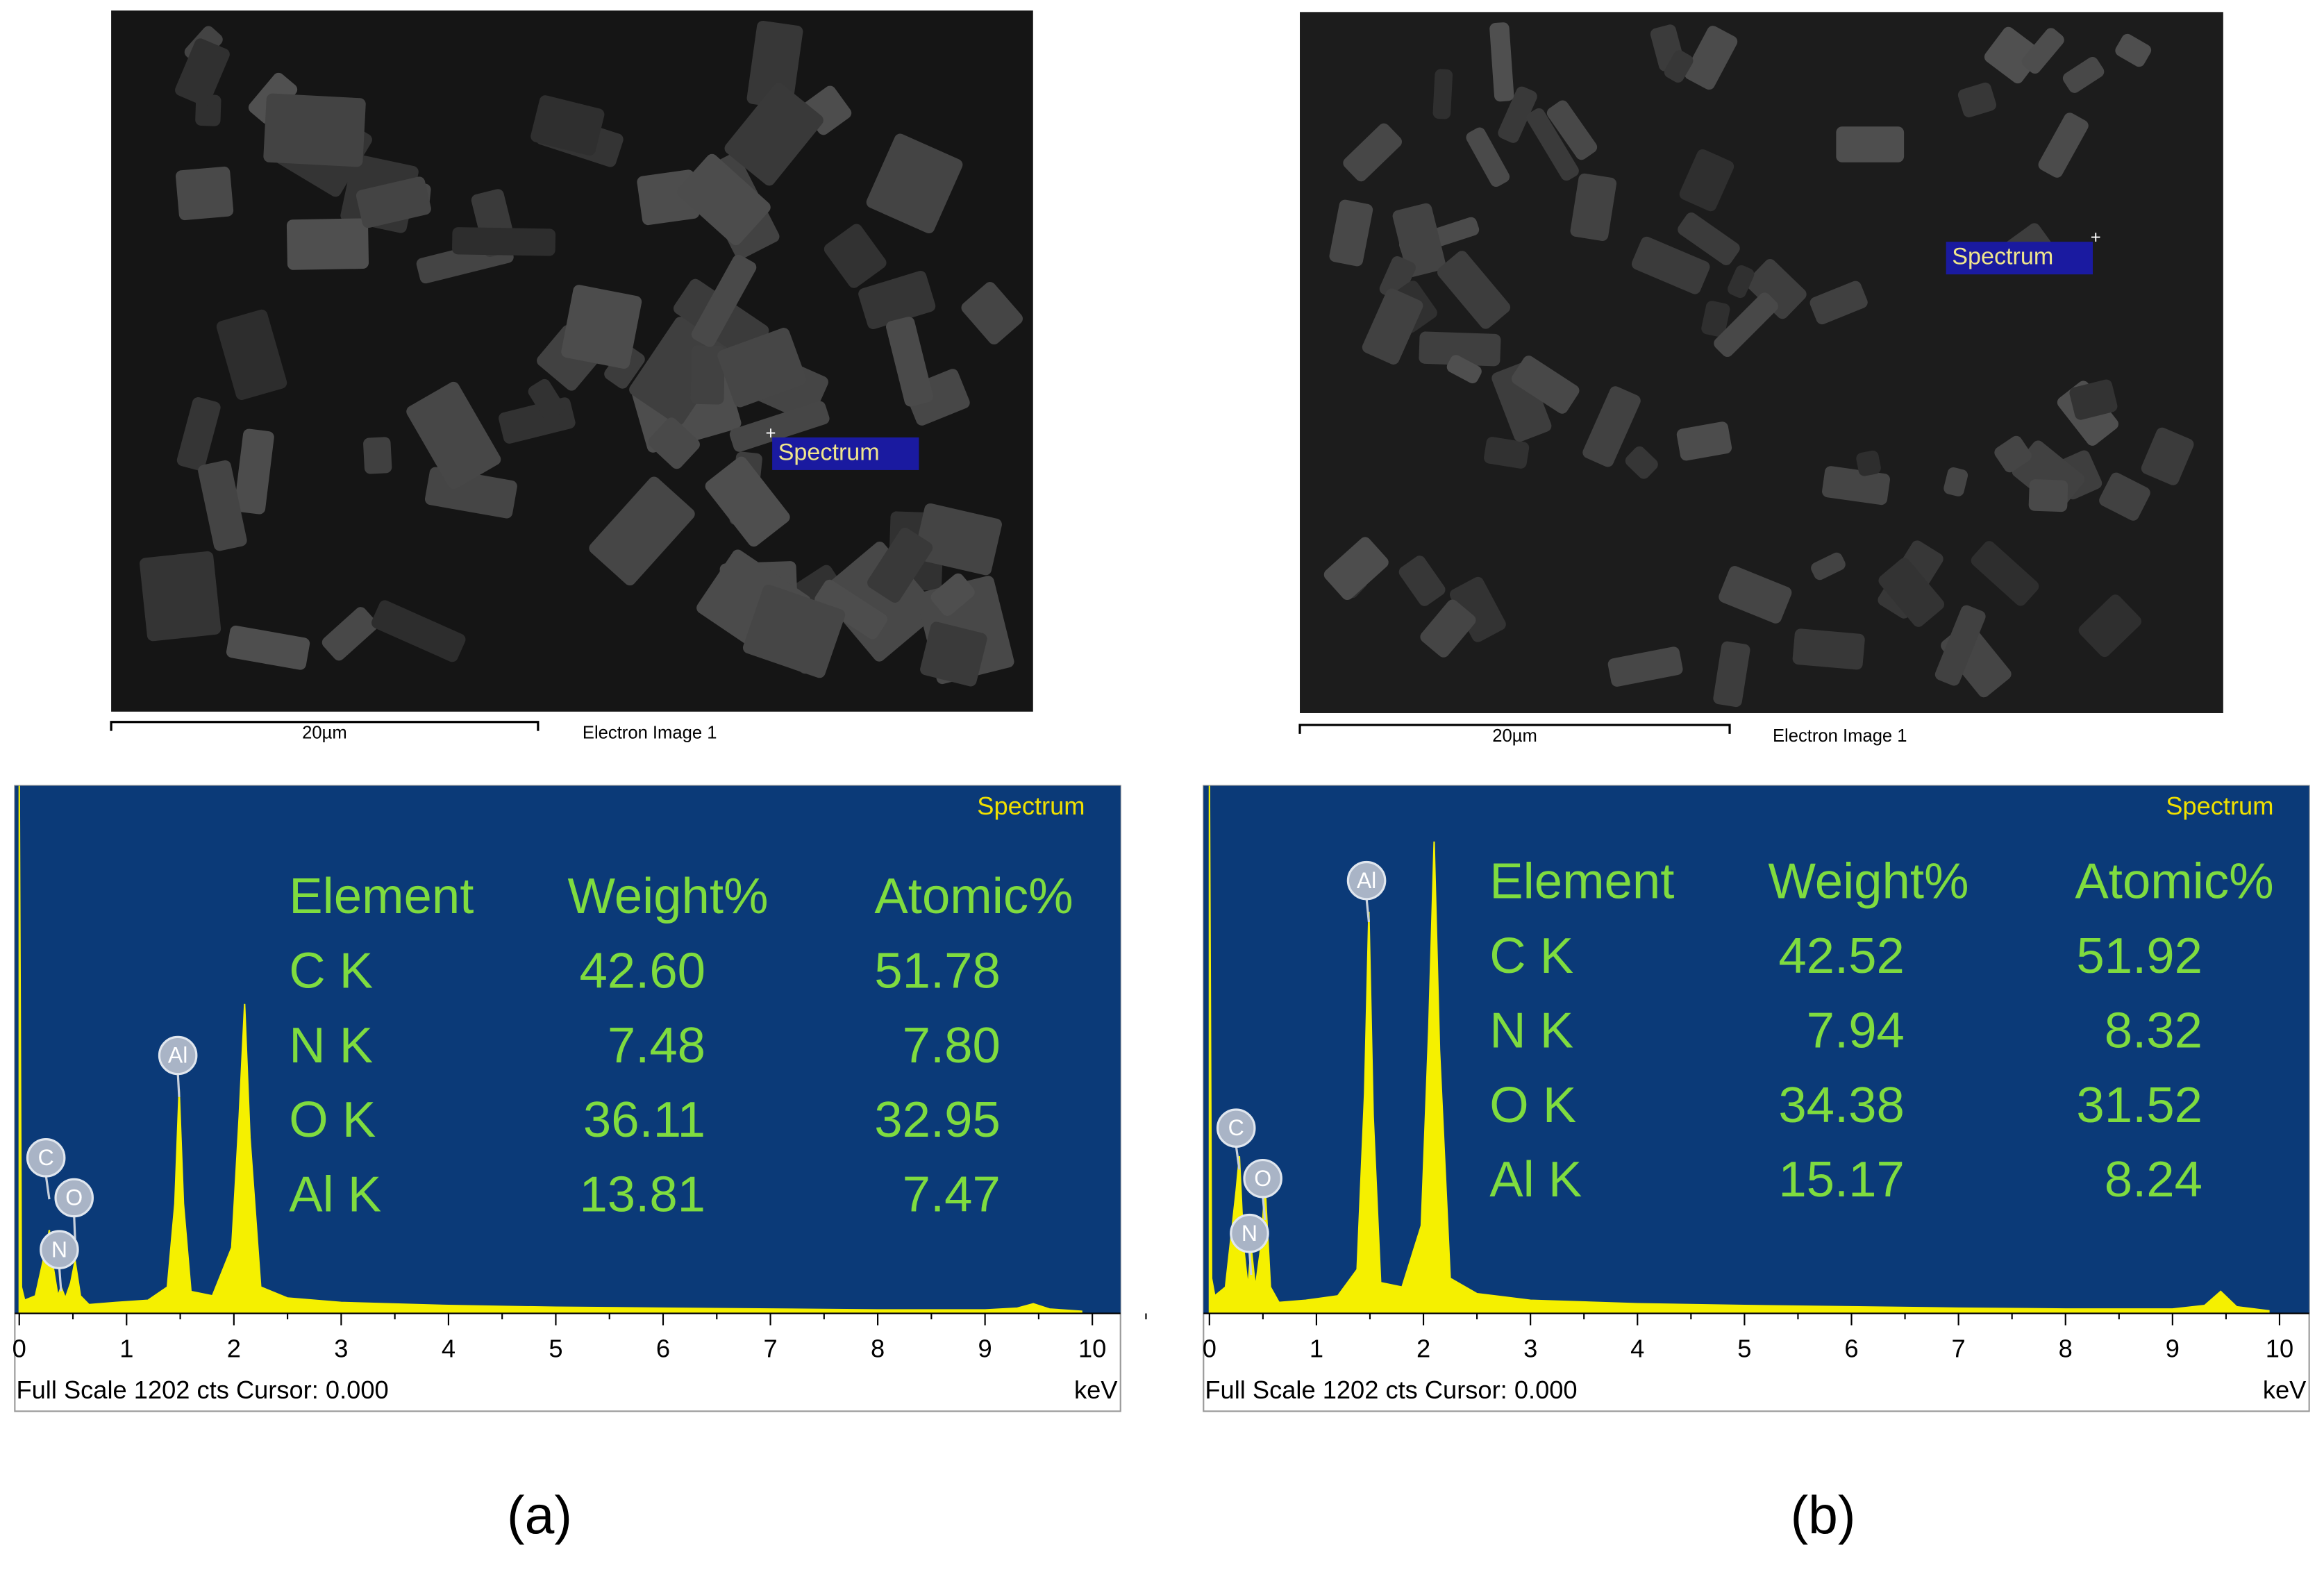 This screenshot has width=2324, height=1570. What do you see at coordinates (539, 1515) in the screenshot?
I see `panel-label: (a)` at bounding box center [539, 1515].